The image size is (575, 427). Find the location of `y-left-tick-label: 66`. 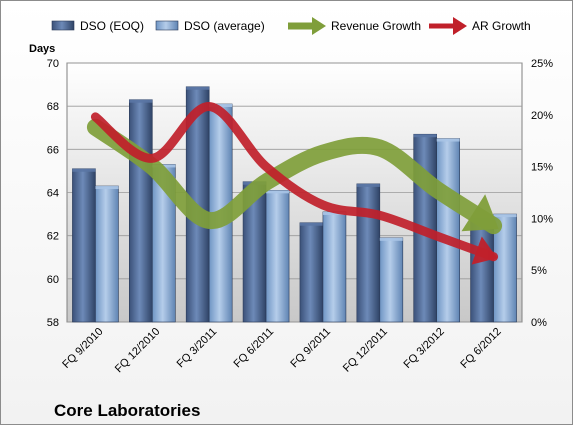

y-left-tick-label: 66 is located at coordinates (53, 150).